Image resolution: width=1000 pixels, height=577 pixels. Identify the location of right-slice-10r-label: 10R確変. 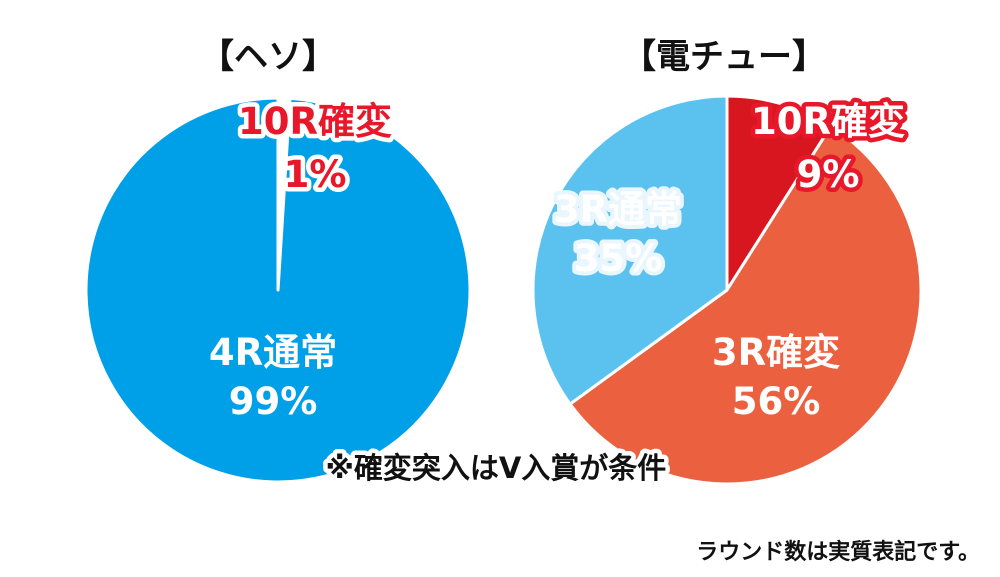
(828, 121).